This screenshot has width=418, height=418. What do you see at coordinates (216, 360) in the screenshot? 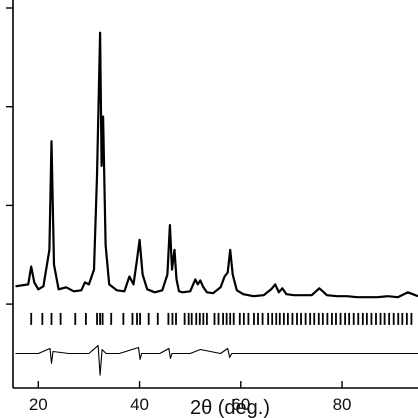
I see `difference-curve` at bounding box center [216, 360].